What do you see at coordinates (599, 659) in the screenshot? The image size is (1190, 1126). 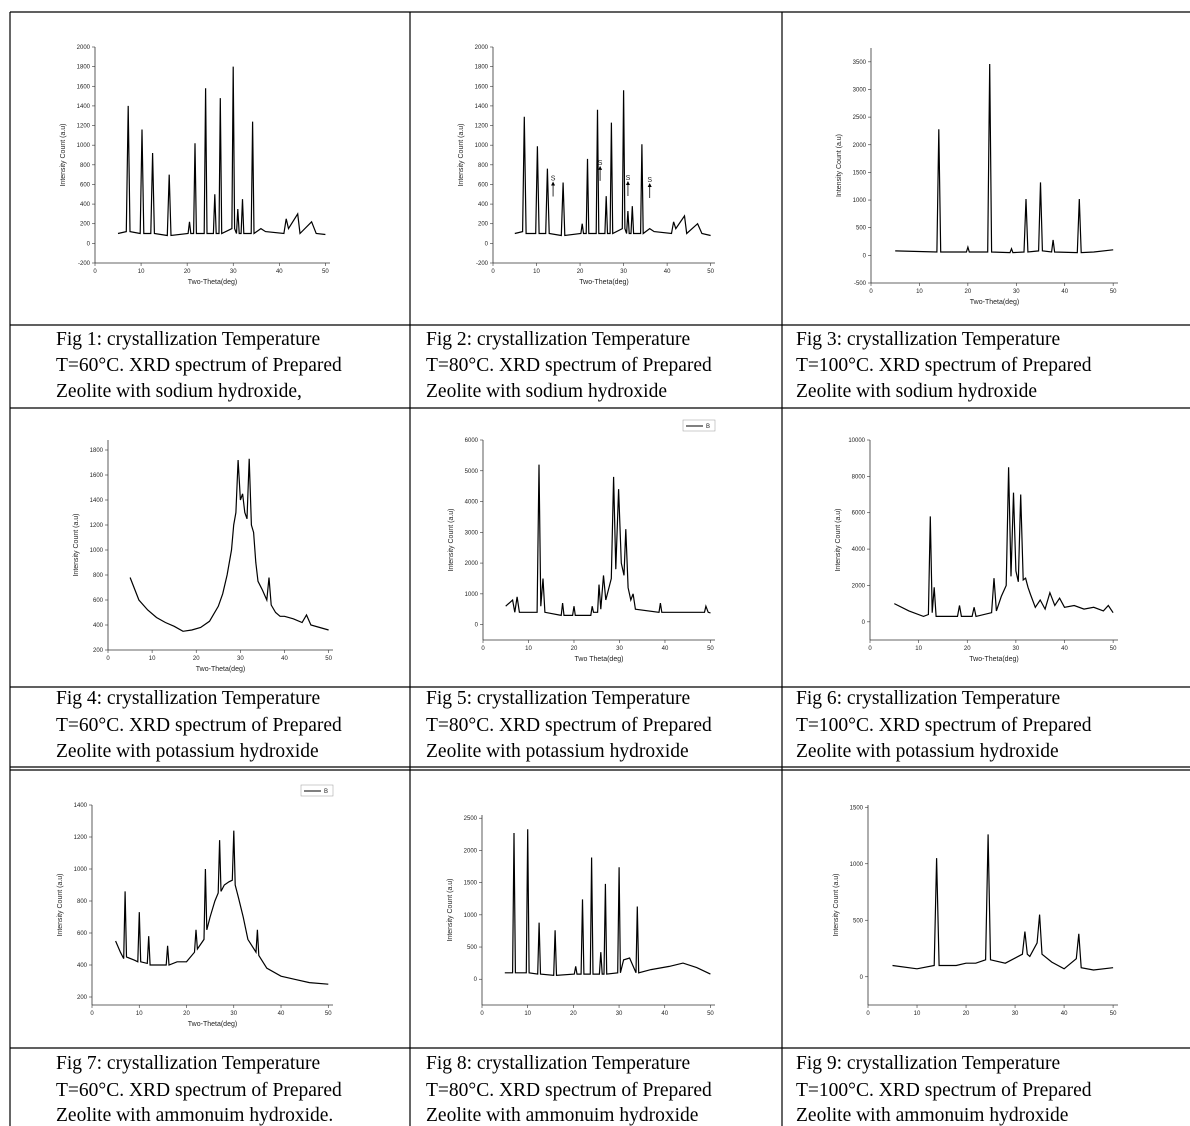 I see `x-axis-label: Two Theta(deg)` at bounding box center [599, 659].